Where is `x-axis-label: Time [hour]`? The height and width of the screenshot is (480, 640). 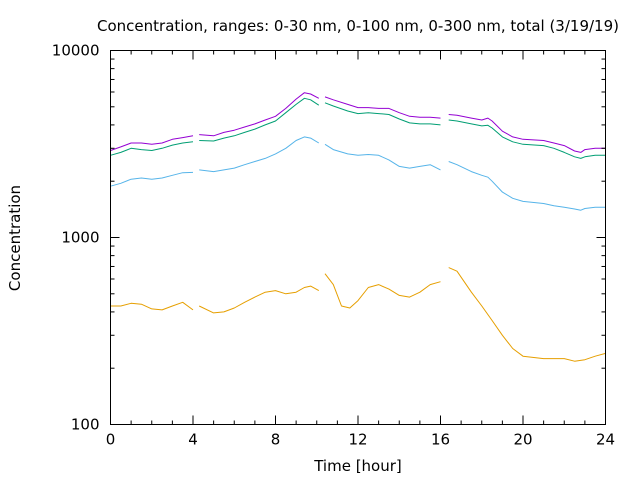
x-axis-label: Time [hour] is located at coordinates (357, 466).